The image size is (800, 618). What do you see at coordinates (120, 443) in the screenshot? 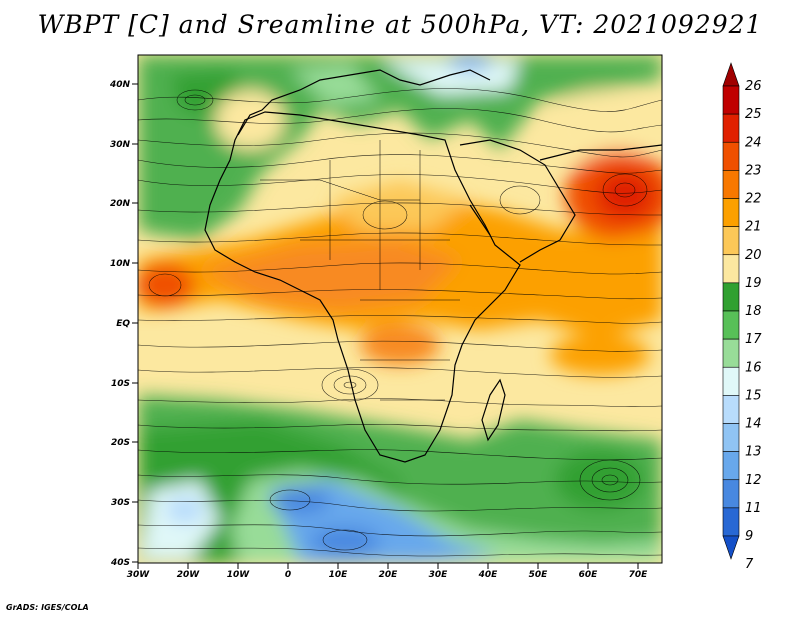
I see `lat-label-20s: 20S` at bounding box center [120, 443].